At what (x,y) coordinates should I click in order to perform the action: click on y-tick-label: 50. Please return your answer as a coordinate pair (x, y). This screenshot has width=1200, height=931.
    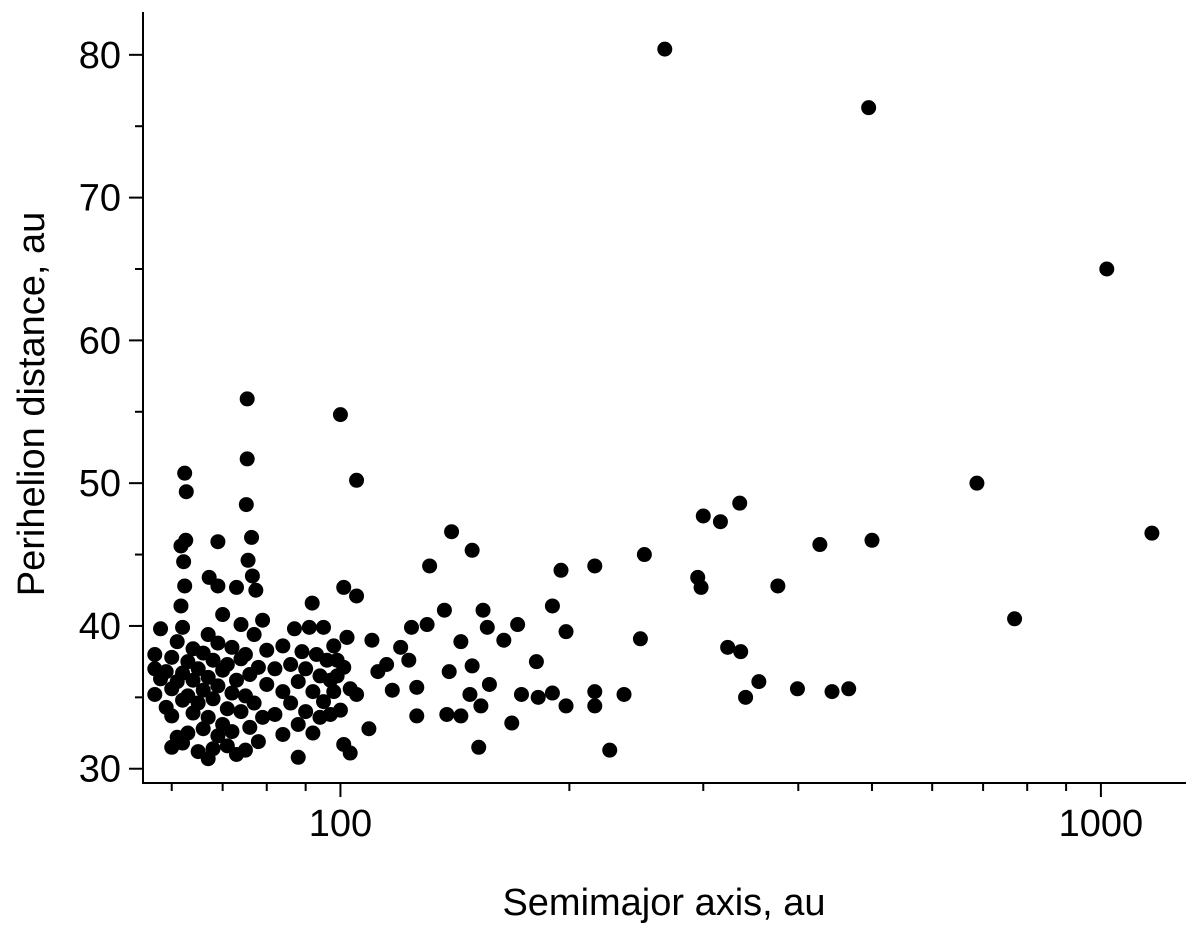
    Looking at the image, I should click on (100, 484).